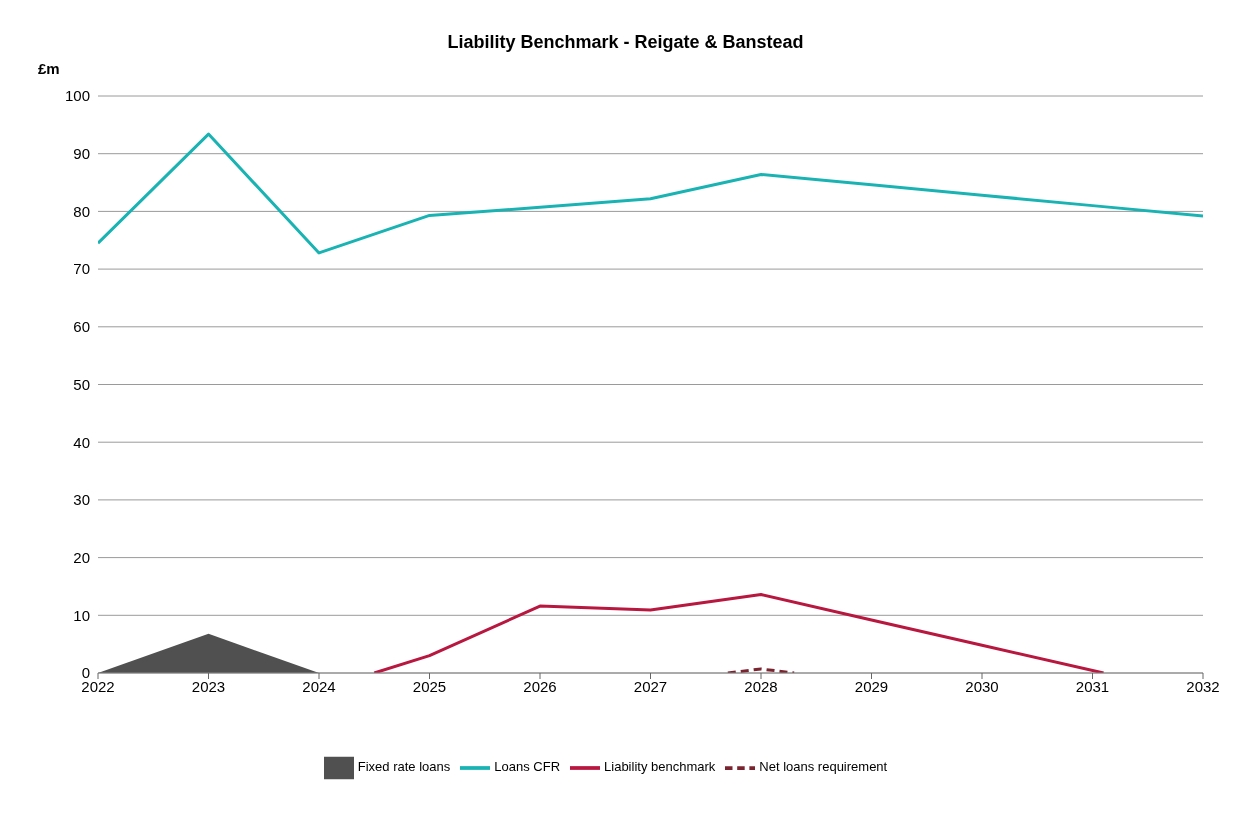  What do you see at coordinates (81, 154) in the screenshot?
I see `y-tick-label: 90` at bounding box center [81, 154].